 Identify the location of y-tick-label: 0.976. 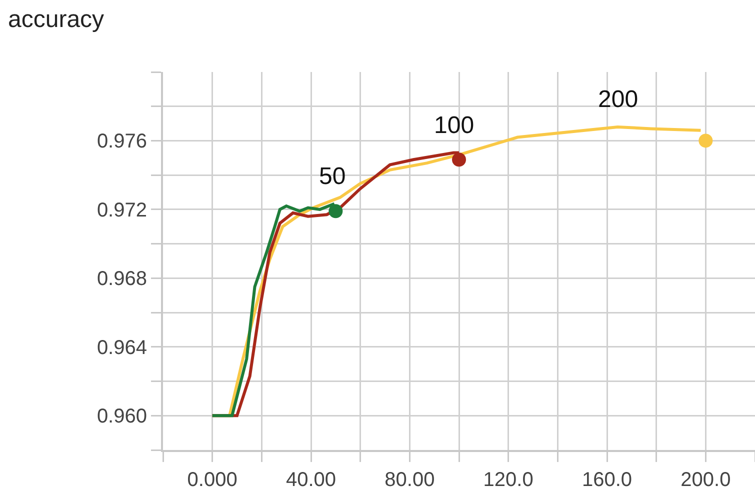
(121, 141).